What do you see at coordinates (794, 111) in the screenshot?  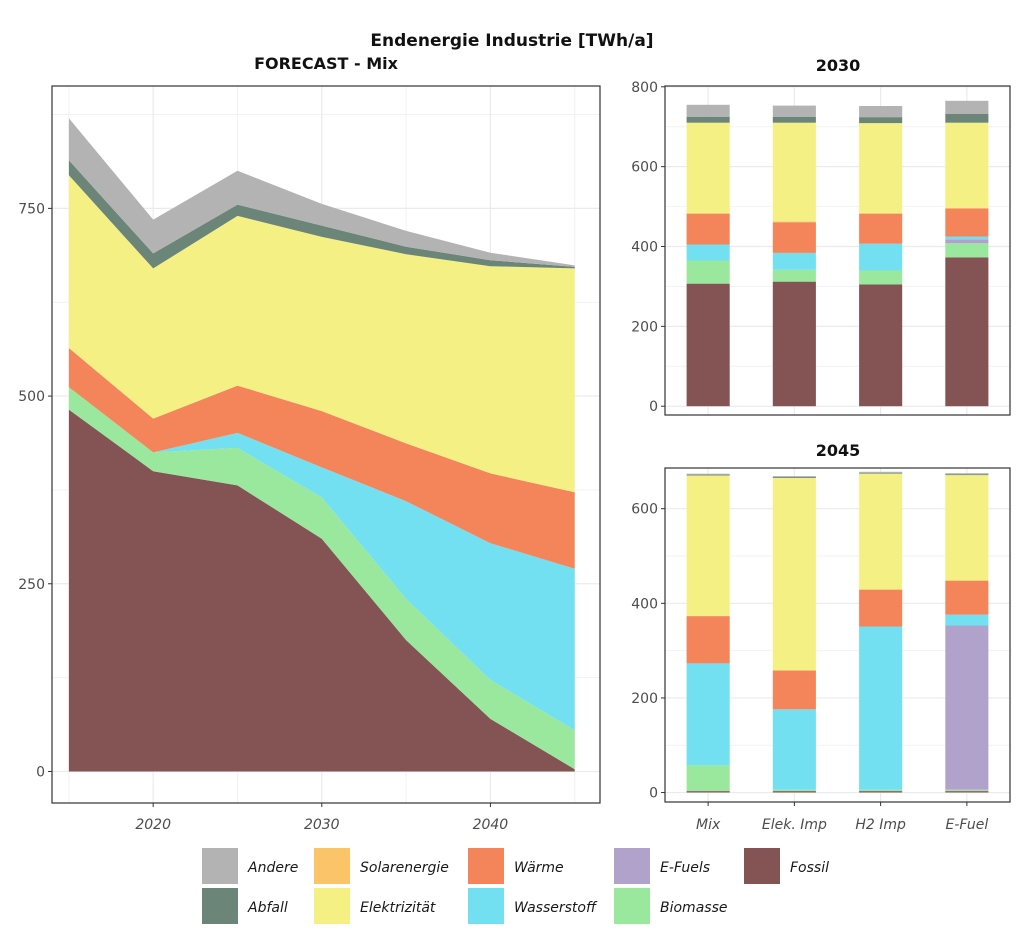 I see `bar2030-bar-elek-imp-andere` at bounding box center [794, 111].